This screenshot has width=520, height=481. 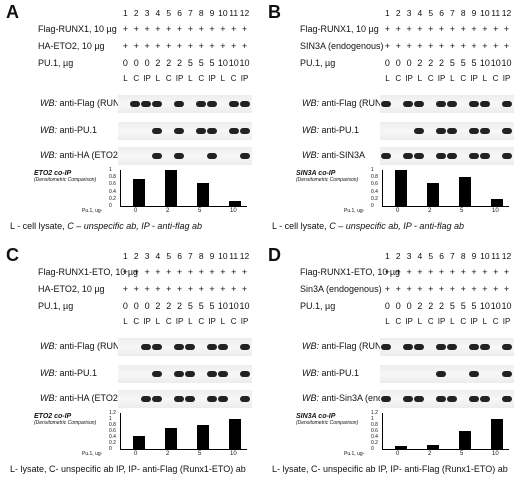 I want to click on lane-number: 4, so click(x=158, y=13).